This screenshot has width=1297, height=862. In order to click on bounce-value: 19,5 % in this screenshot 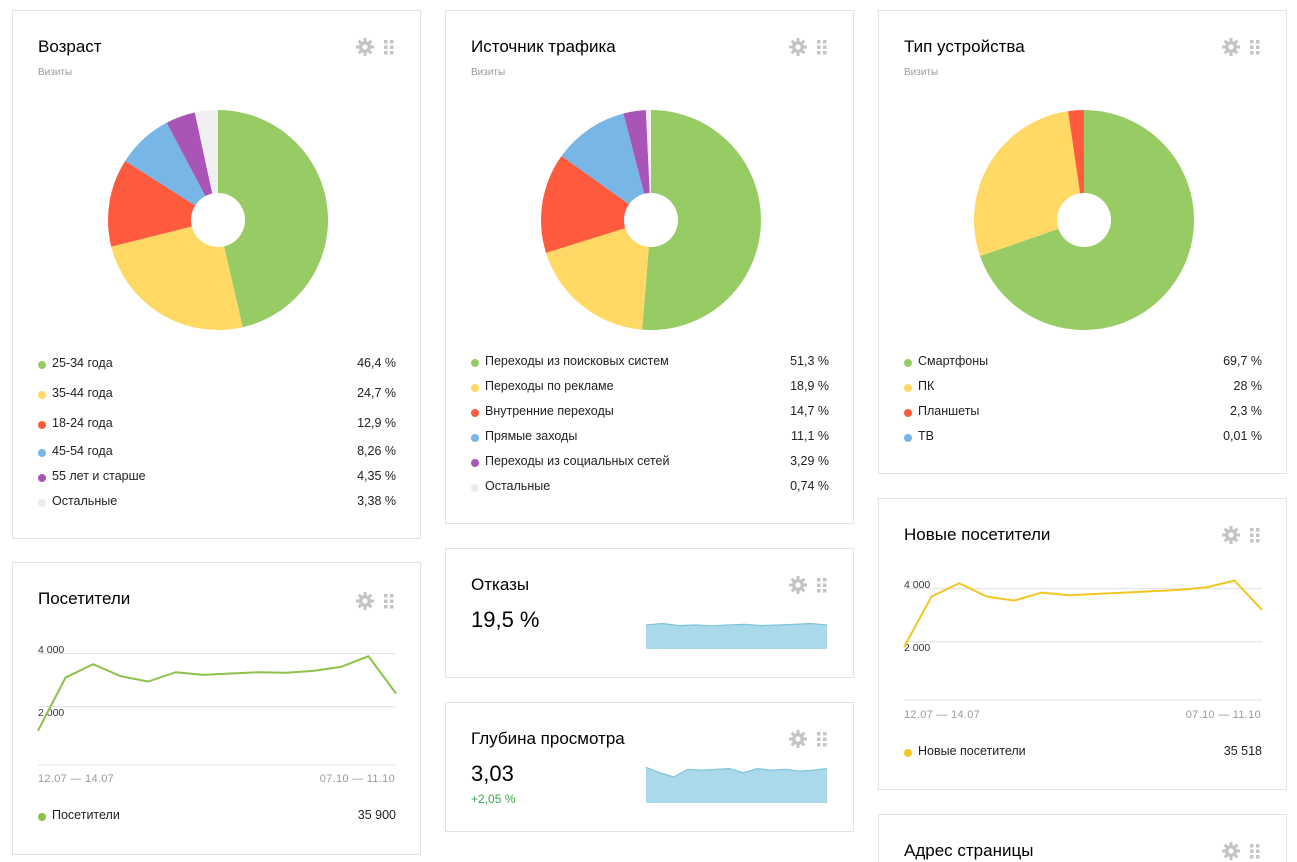, I will do `click(505, 619)`.